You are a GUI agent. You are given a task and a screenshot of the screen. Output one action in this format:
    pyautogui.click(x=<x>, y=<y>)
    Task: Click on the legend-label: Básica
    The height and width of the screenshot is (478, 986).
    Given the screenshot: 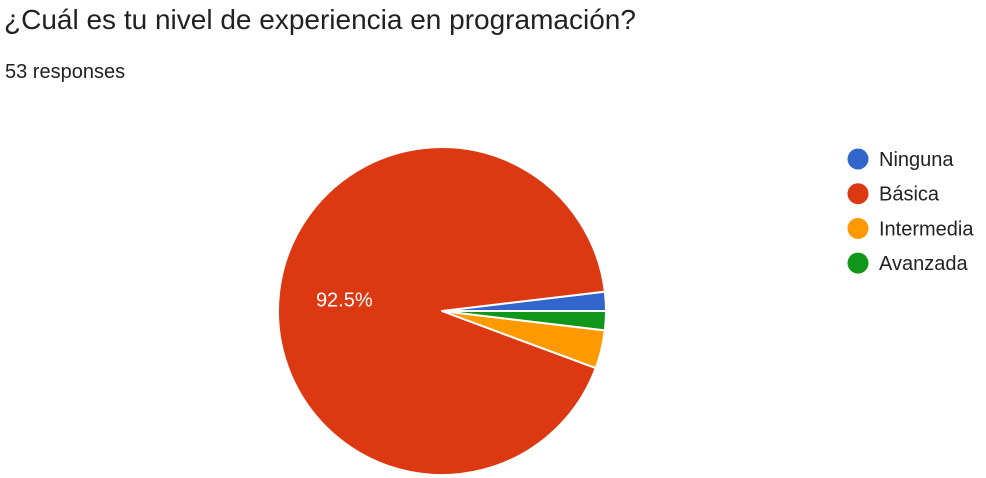 What is the action you would take?
    pyautogui.click(x=909, y=195)
    